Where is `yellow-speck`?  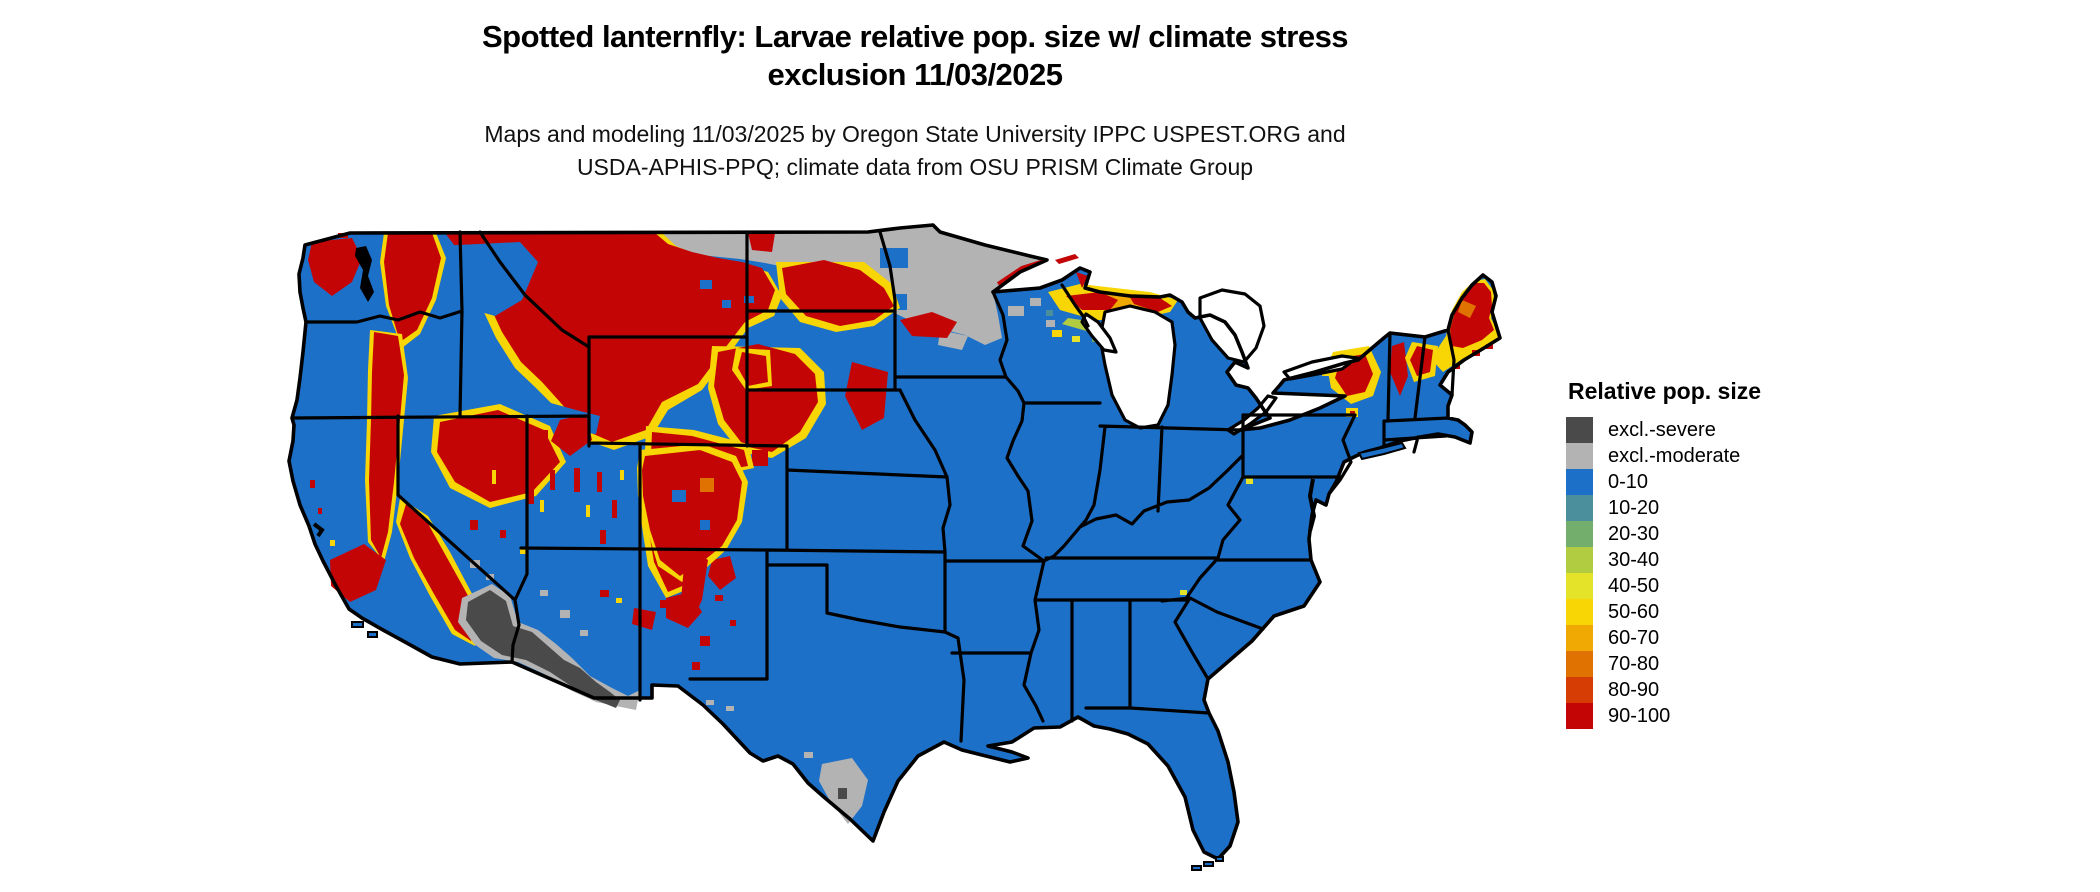
yellow-speck is located at coordinates (332, 543).